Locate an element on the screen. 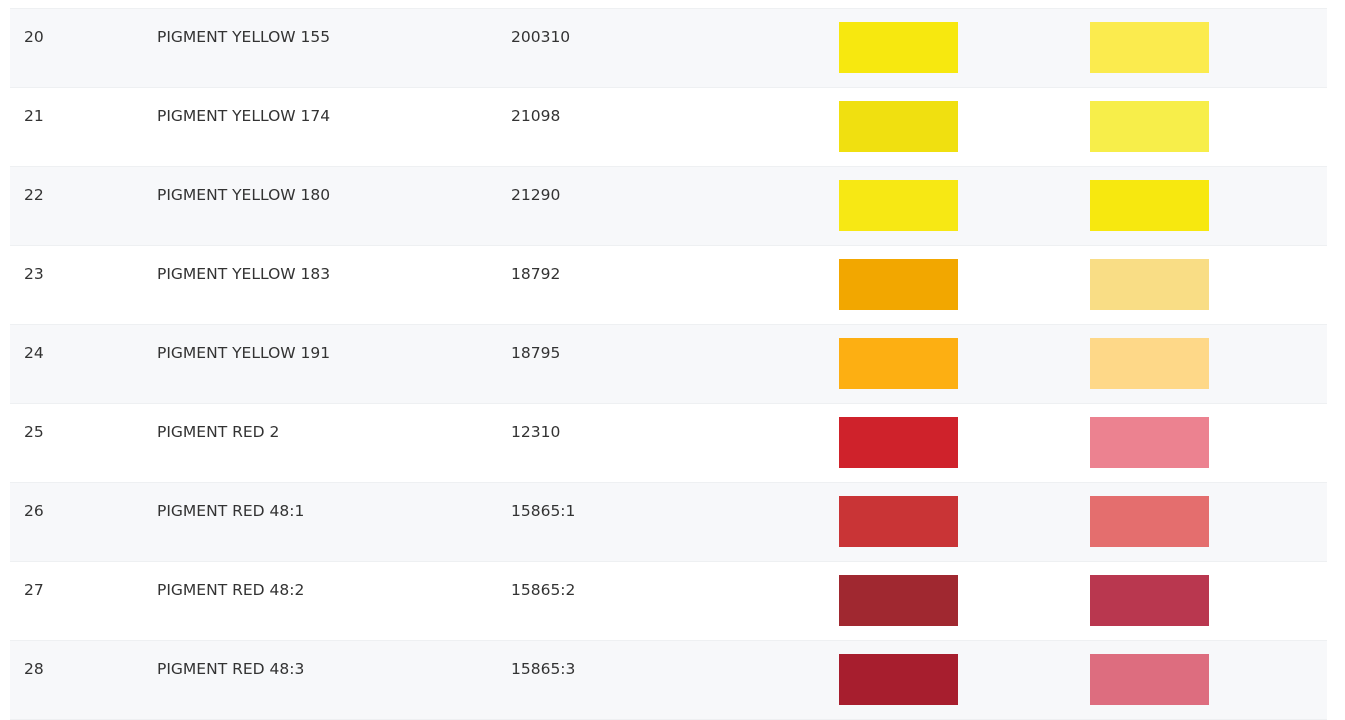 Image resolution: width=1345 pixels, height=720 pixels. color-index: 200310 is located at coordinates (541, 37).